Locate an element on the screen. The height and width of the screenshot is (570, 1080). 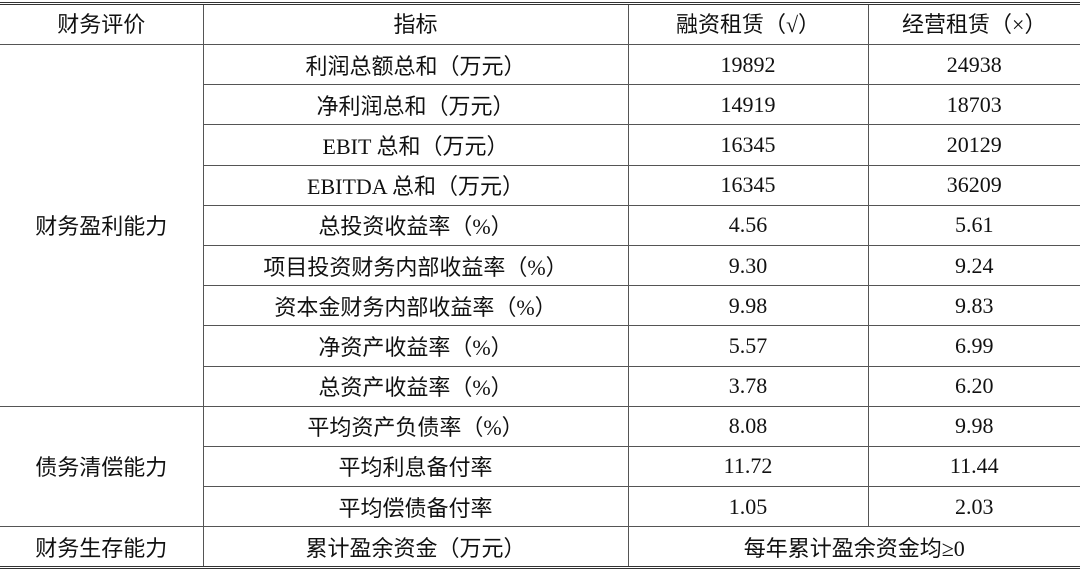
indicator-cell: EBITDA 总和（万元） is located at coordinates (416, 185).